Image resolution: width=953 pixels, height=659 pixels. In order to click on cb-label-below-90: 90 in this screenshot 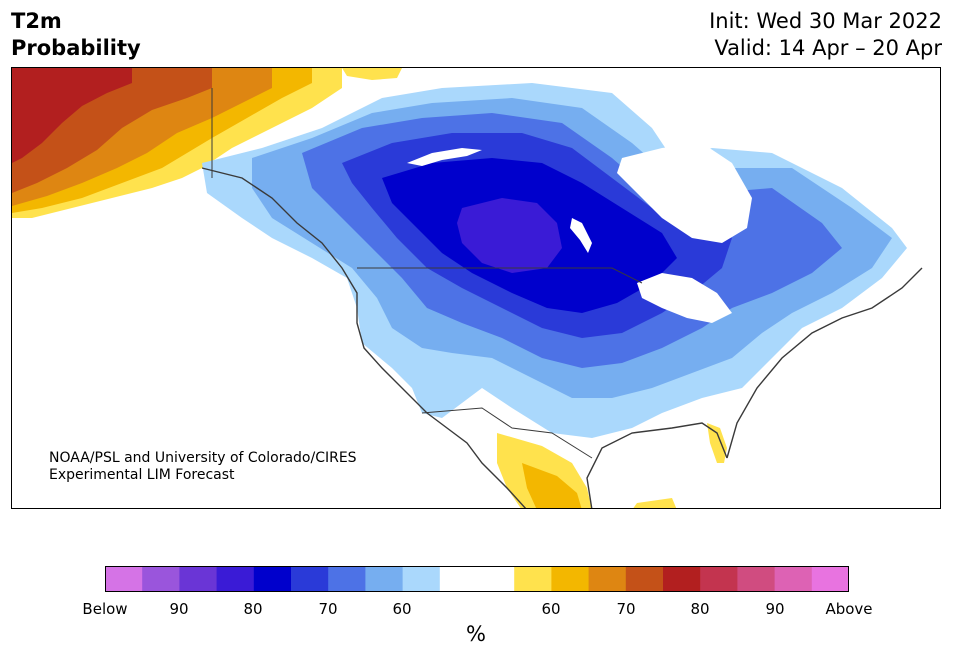, I will do `click(179, 609)`.